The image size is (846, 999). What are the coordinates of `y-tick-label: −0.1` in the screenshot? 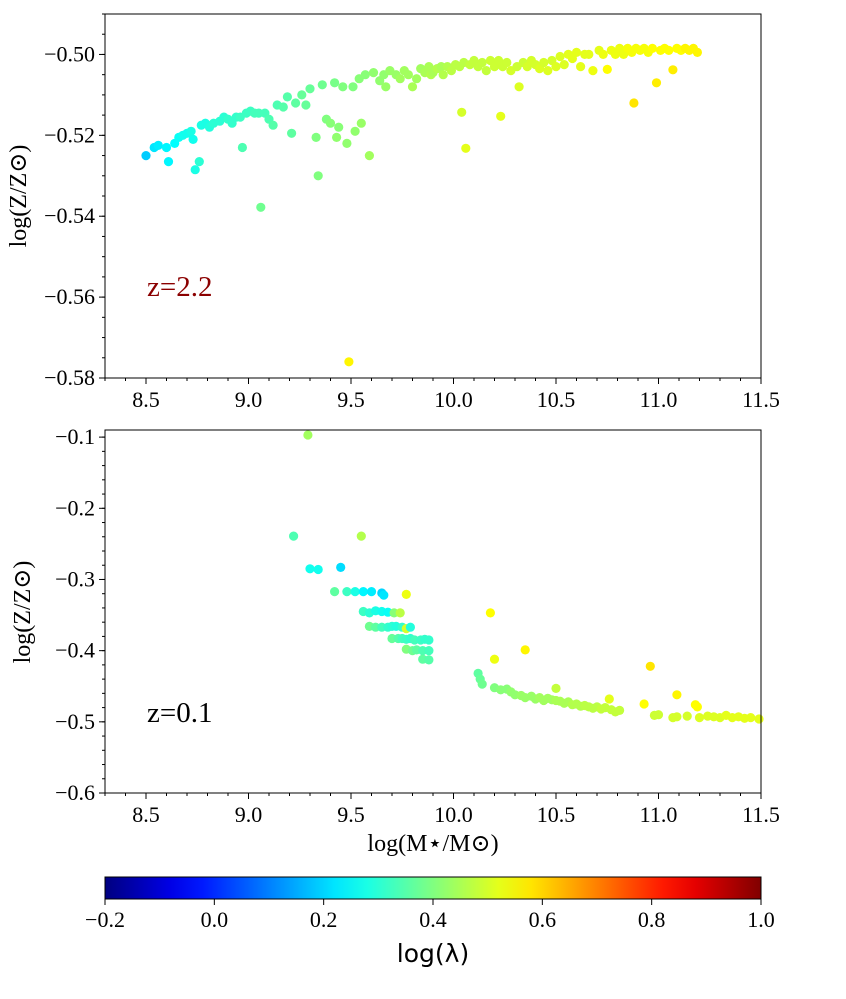 It's located at (75, 436).